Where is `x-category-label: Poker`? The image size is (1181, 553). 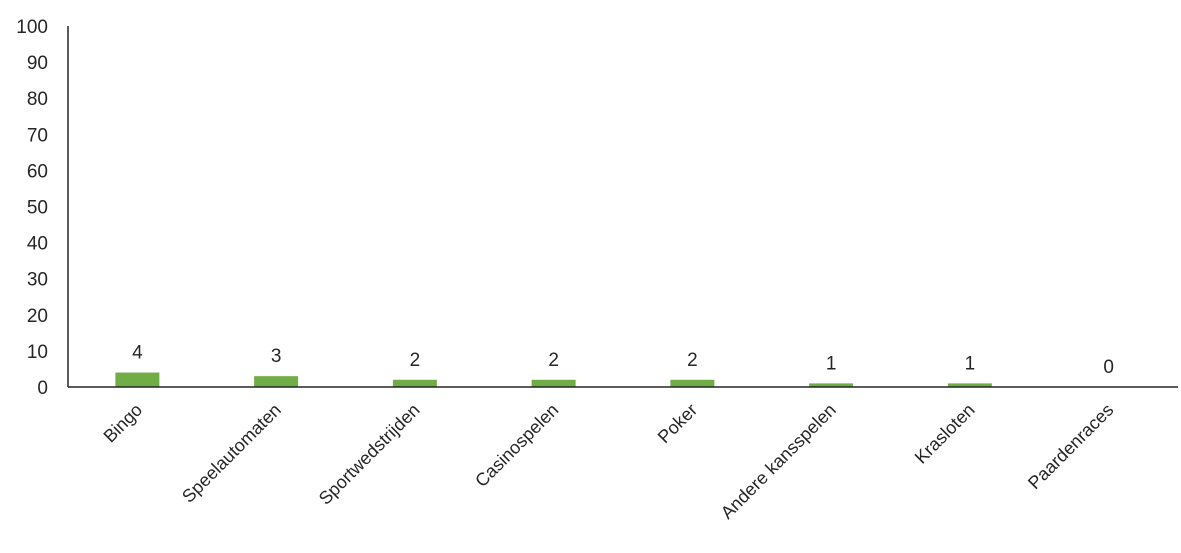
x-category-label: Poker is located at coordinates (677, 423).